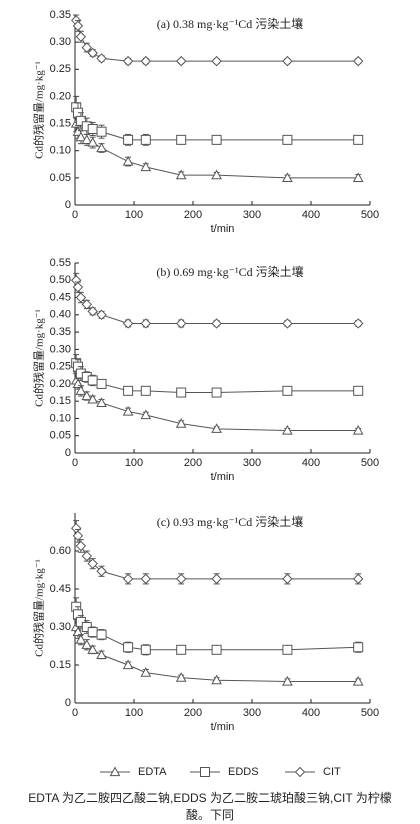 The height and width of the screenshot is (824, 420). I want to click on y-tick-label: 0.50, so click(60, 280).